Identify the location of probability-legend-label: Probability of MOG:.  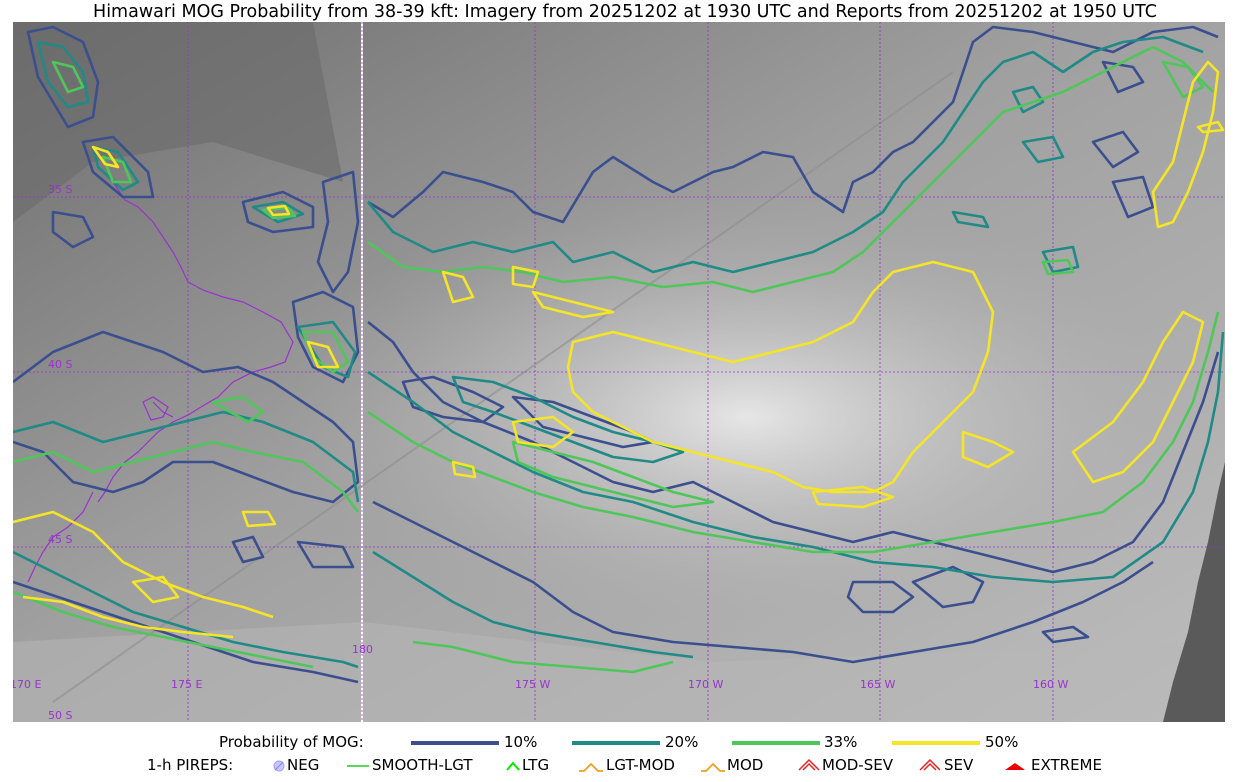
(291, 742).